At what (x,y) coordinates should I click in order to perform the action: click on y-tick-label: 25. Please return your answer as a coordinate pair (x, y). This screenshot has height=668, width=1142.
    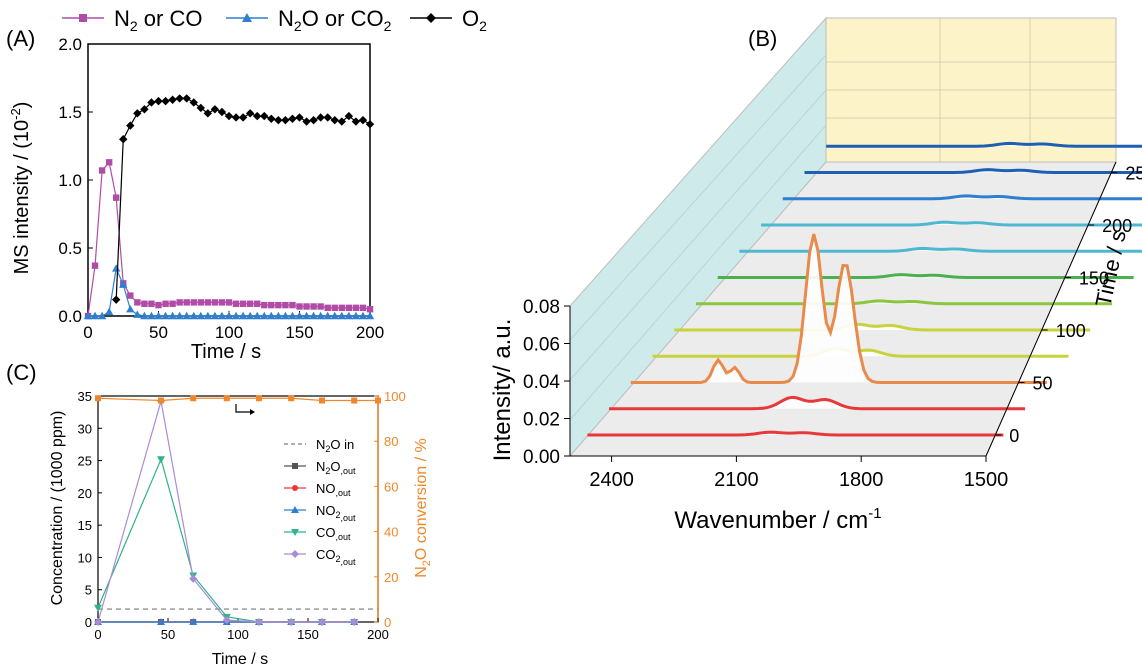
    Looking at the image, I should click on (85, 461).